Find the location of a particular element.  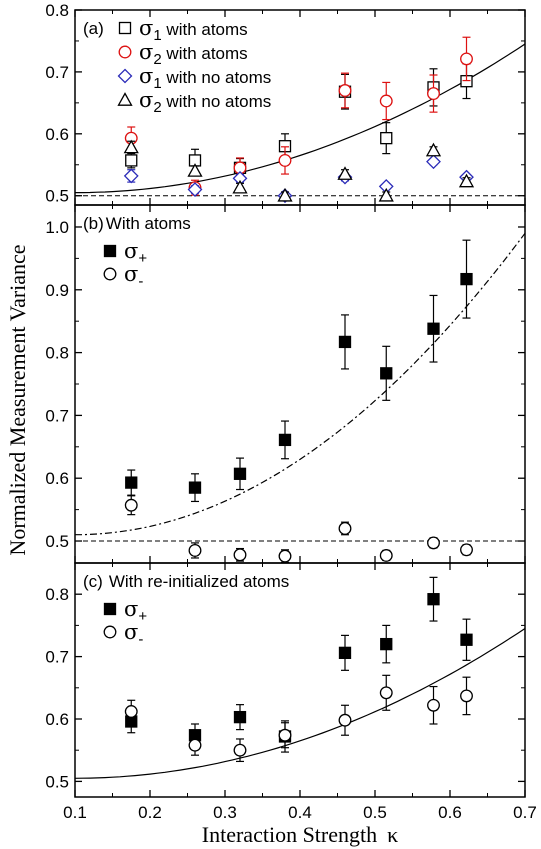

x-axis-title-symbol: κ is located at coordinates (392, 834).